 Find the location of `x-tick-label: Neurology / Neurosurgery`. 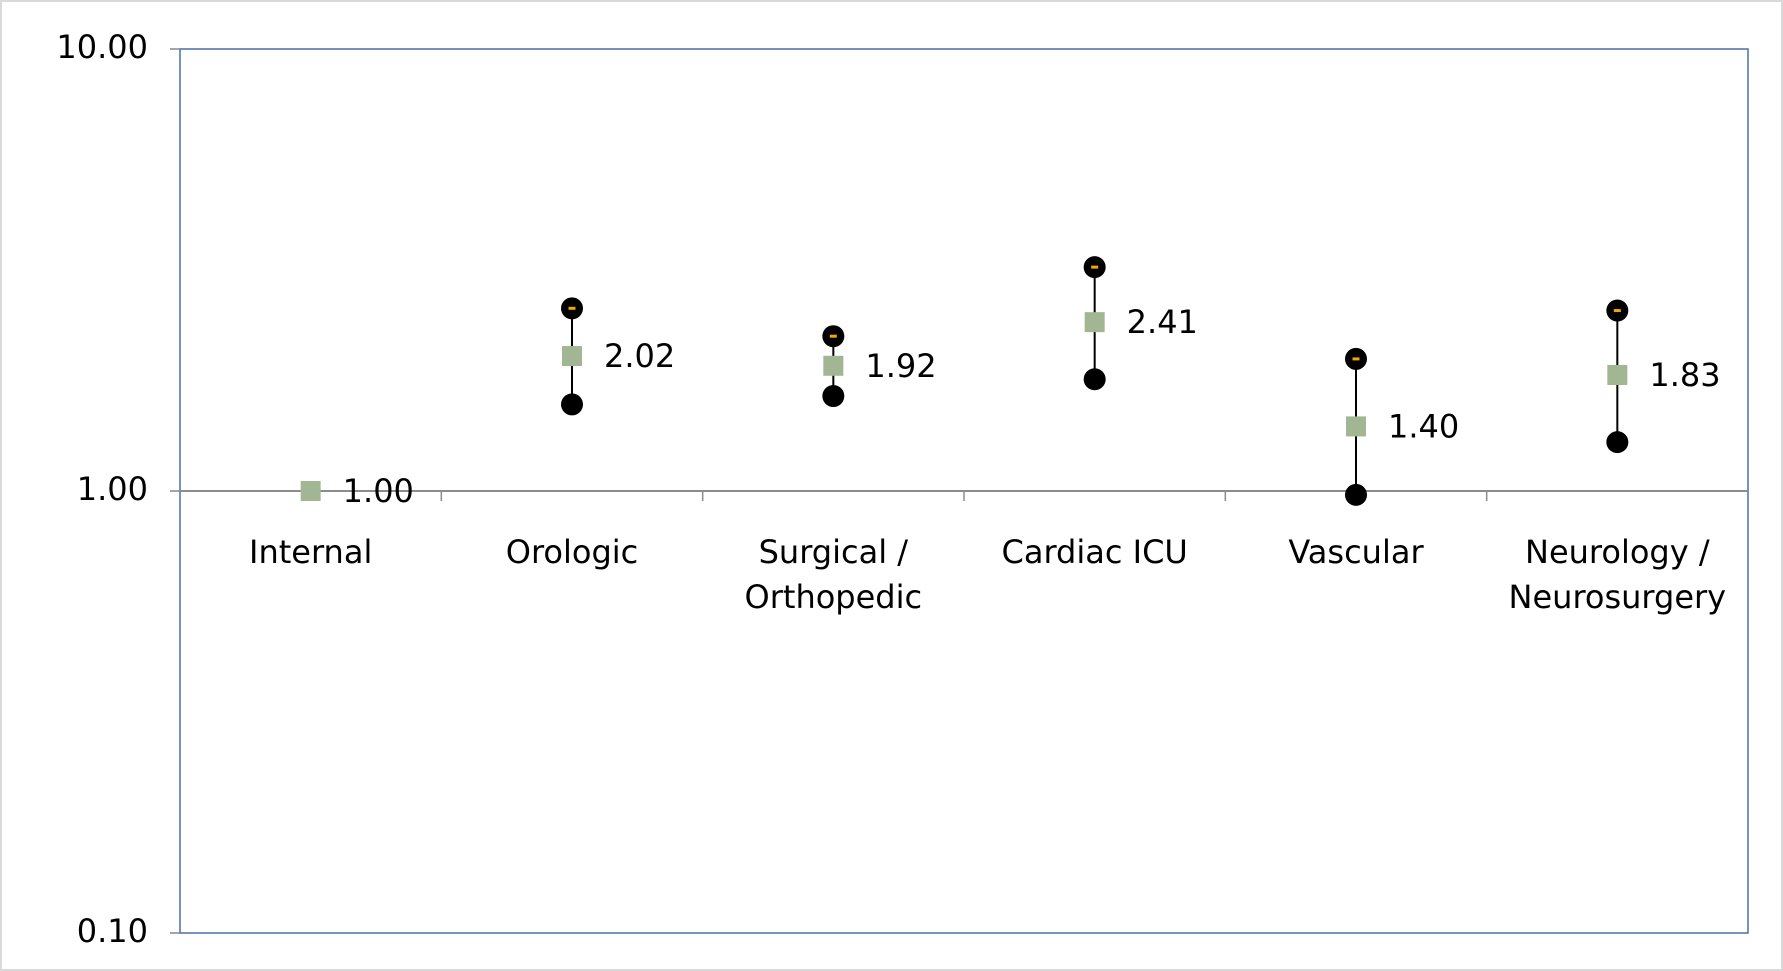

x-tick-label: Neurology / Neurosurgery is located at coordinates (1618, 574).